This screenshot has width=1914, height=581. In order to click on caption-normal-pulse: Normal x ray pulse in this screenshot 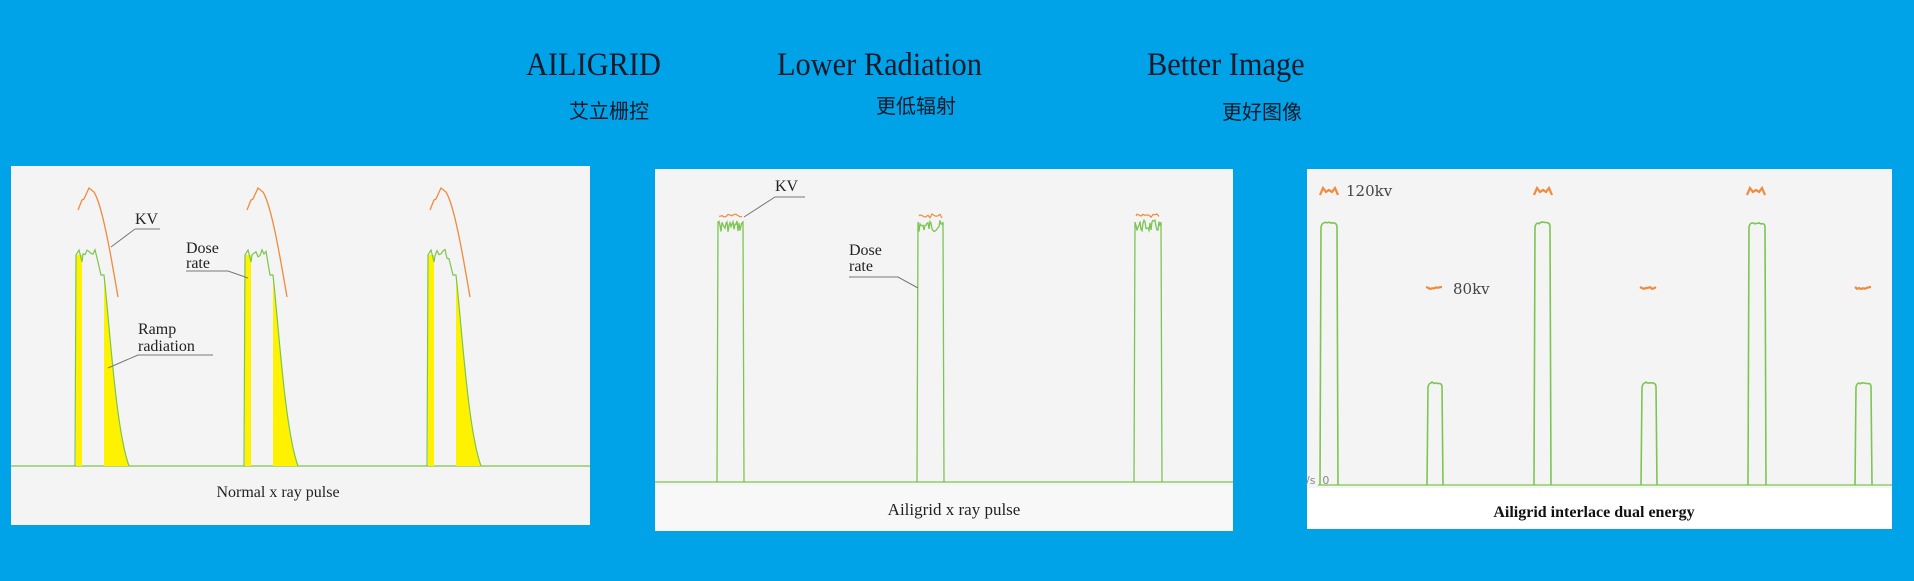, I will do `click(278, 492)`.